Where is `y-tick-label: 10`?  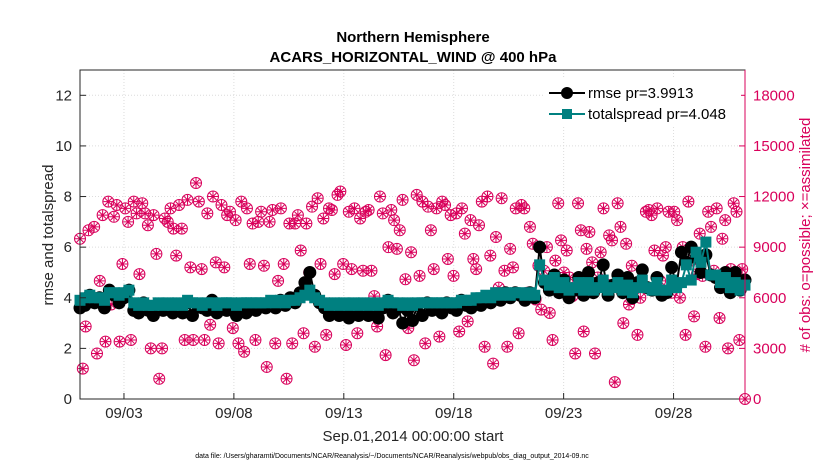
y-tick-label: 10 is located at coordinates (63, 146).